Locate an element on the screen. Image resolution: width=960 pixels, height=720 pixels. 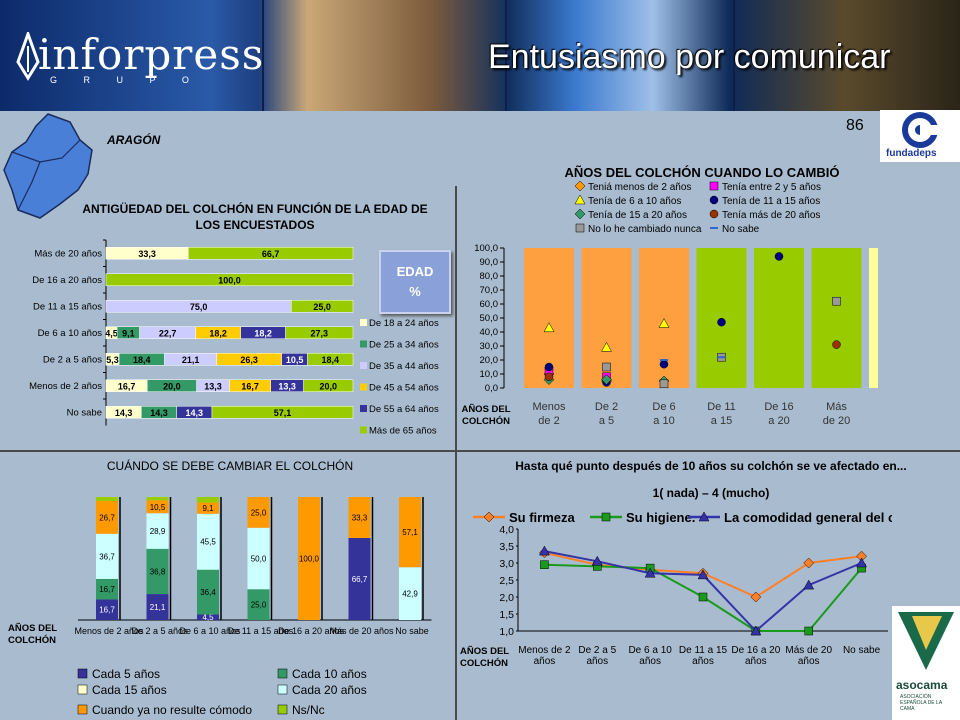
chart3-legend-label: Ns/Nc is located at coordinates (308, 710).